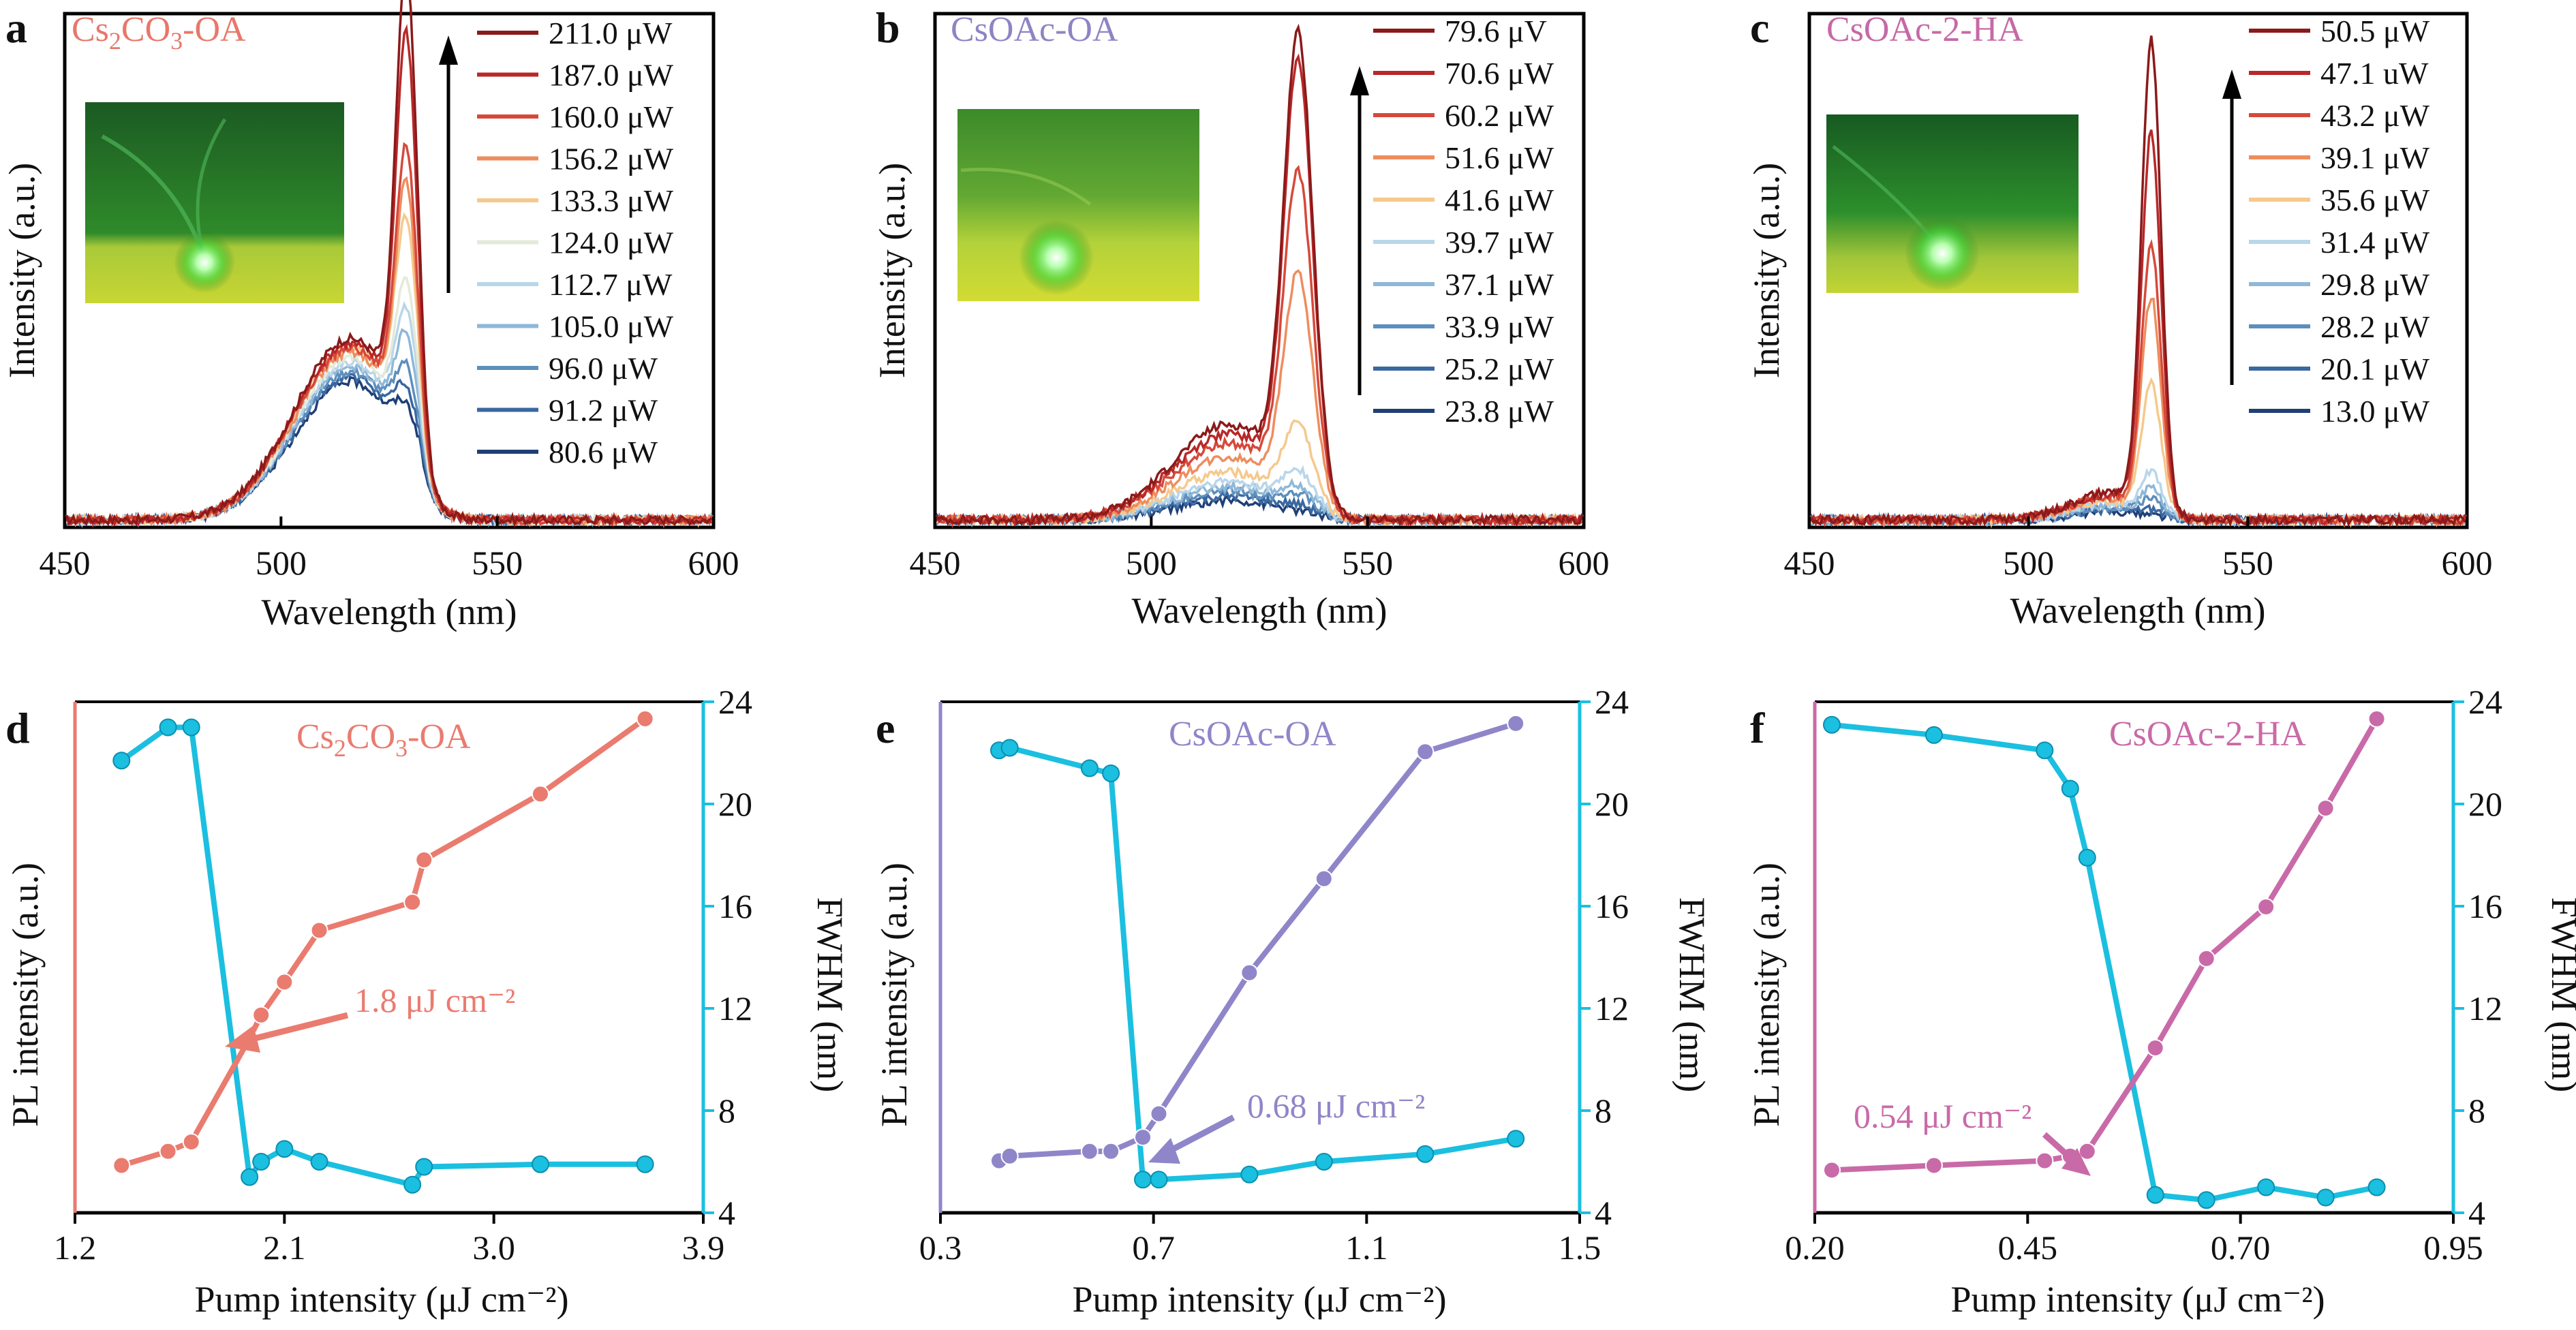 Image resolution: width=2576 pixels, height=1330 pixels. I want to click on y-axis-label: Intensity (a.u.), so click(892, 270).